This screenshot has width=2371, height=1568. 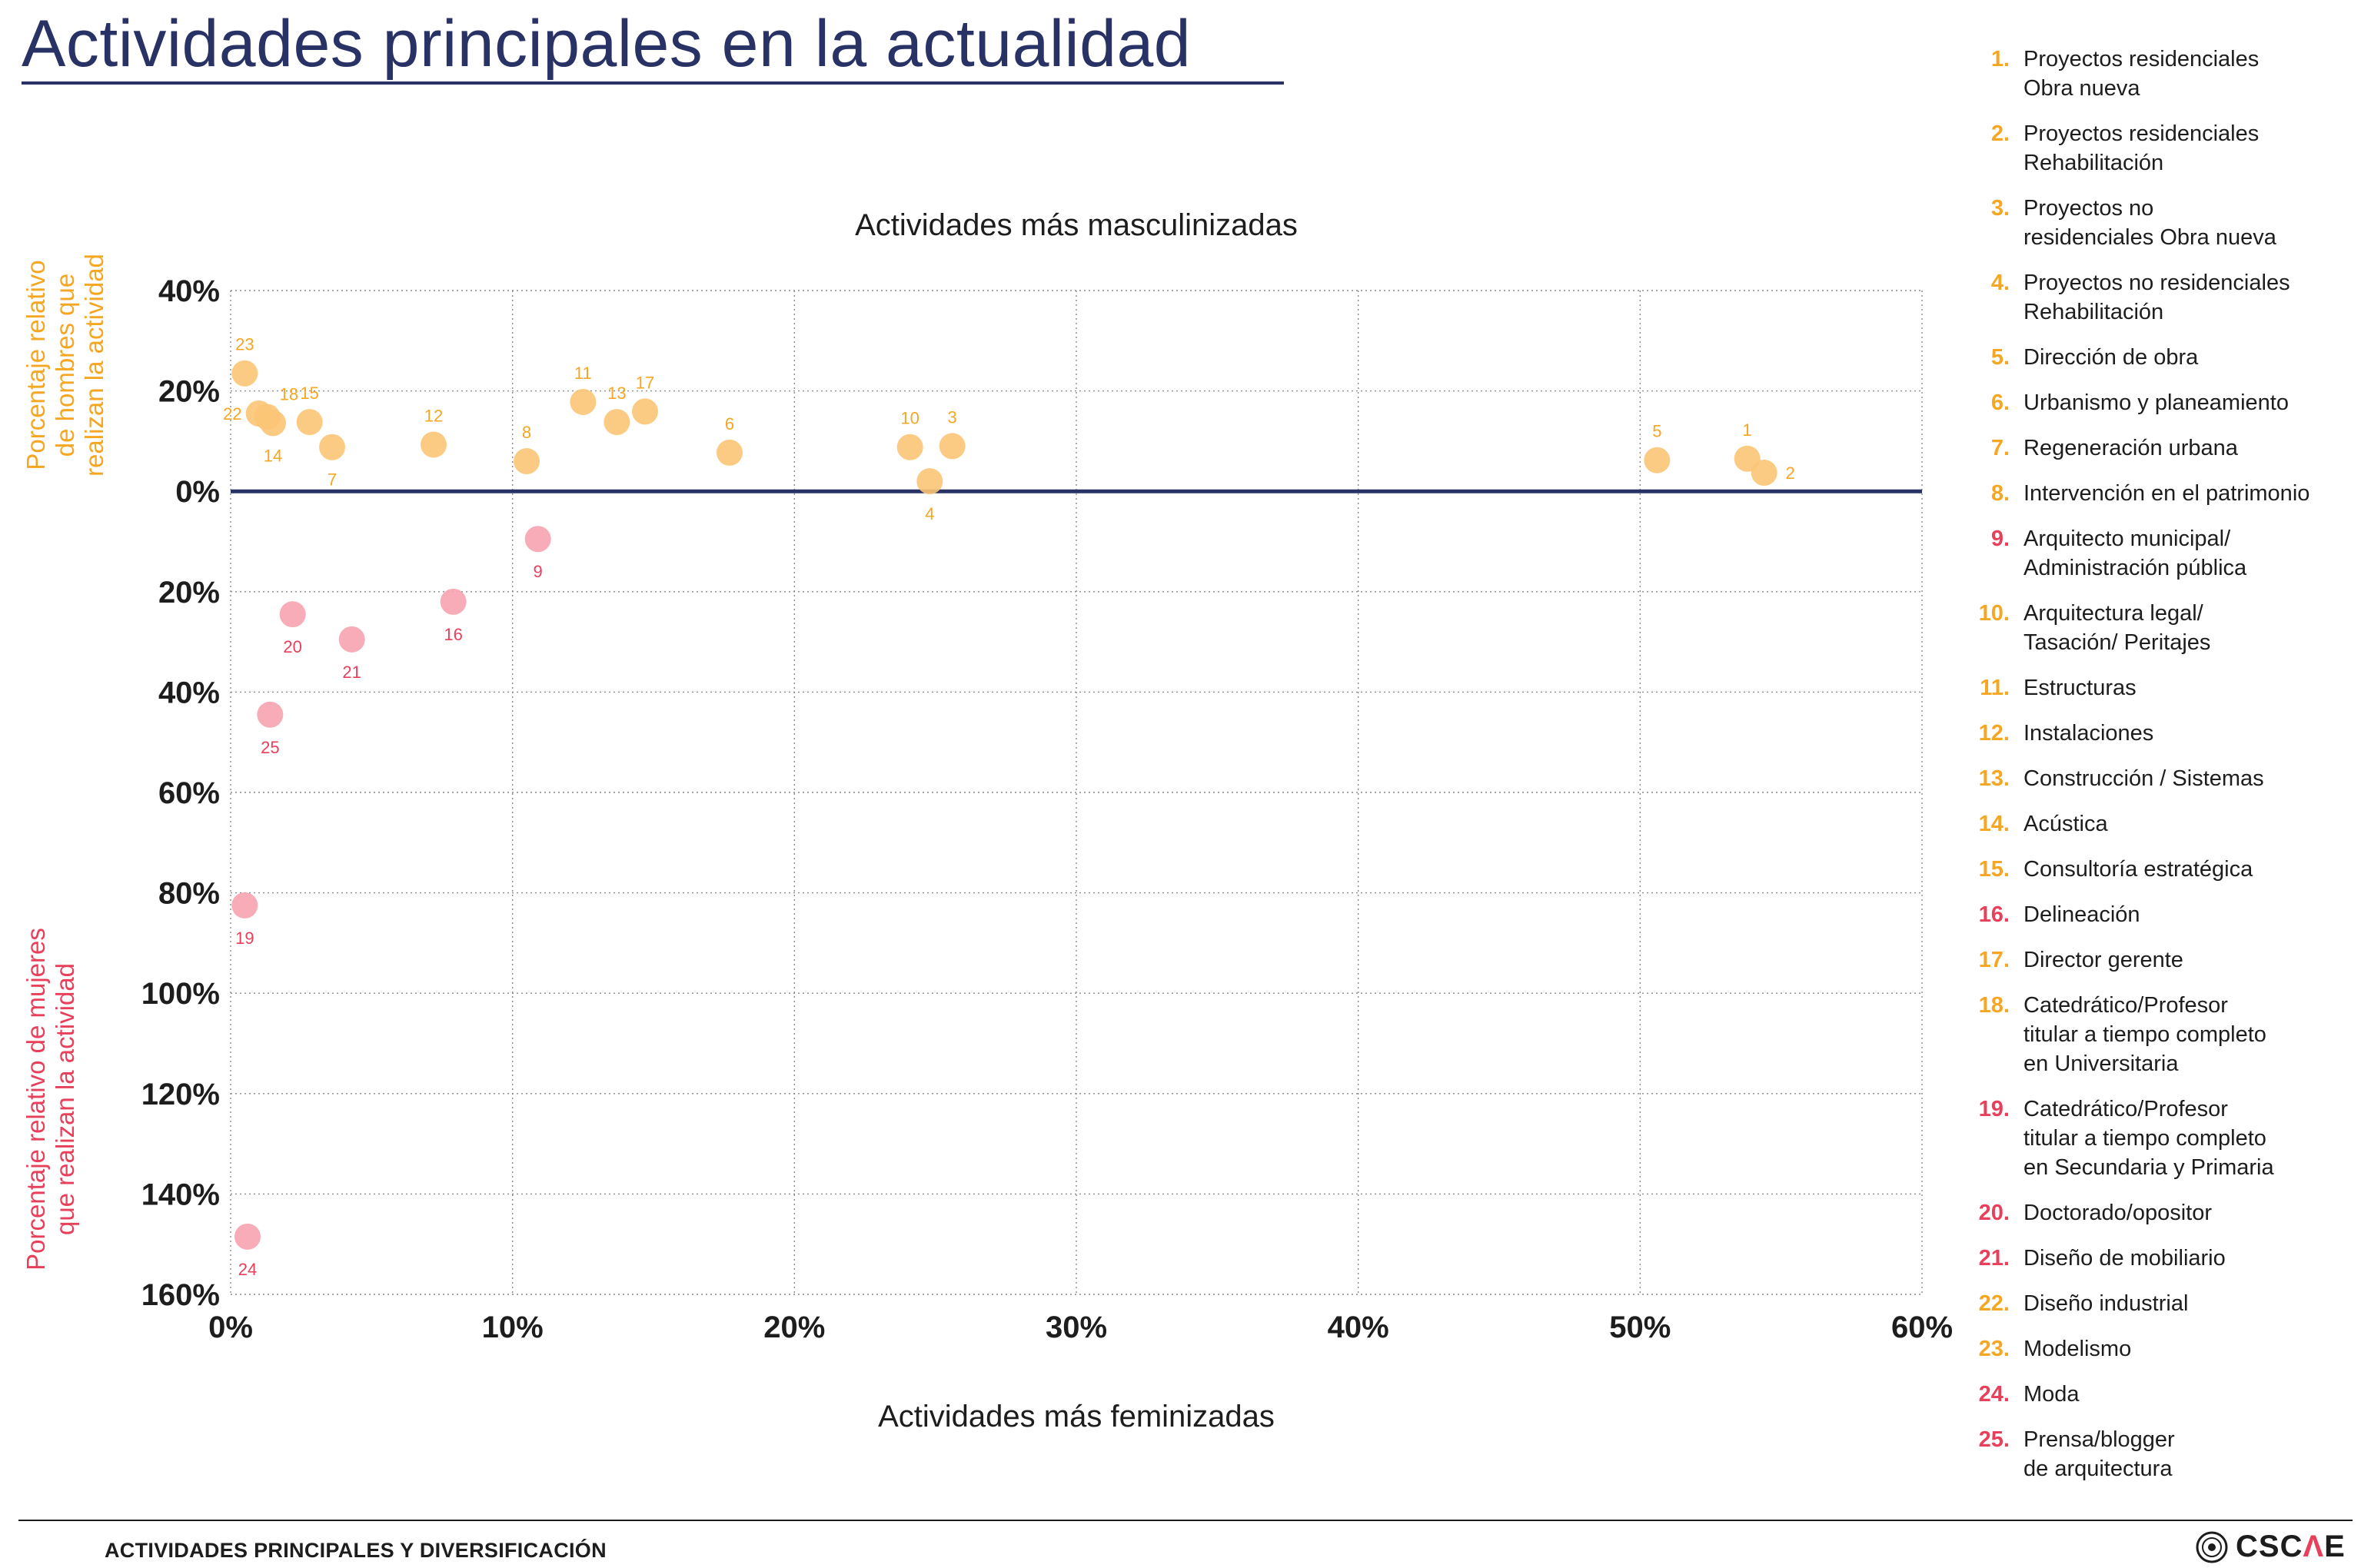 What do you see at coordinates (2000, 402) in the screenshot?
I see `legend-item-number: 6.` at bounding box center [2000, 402].